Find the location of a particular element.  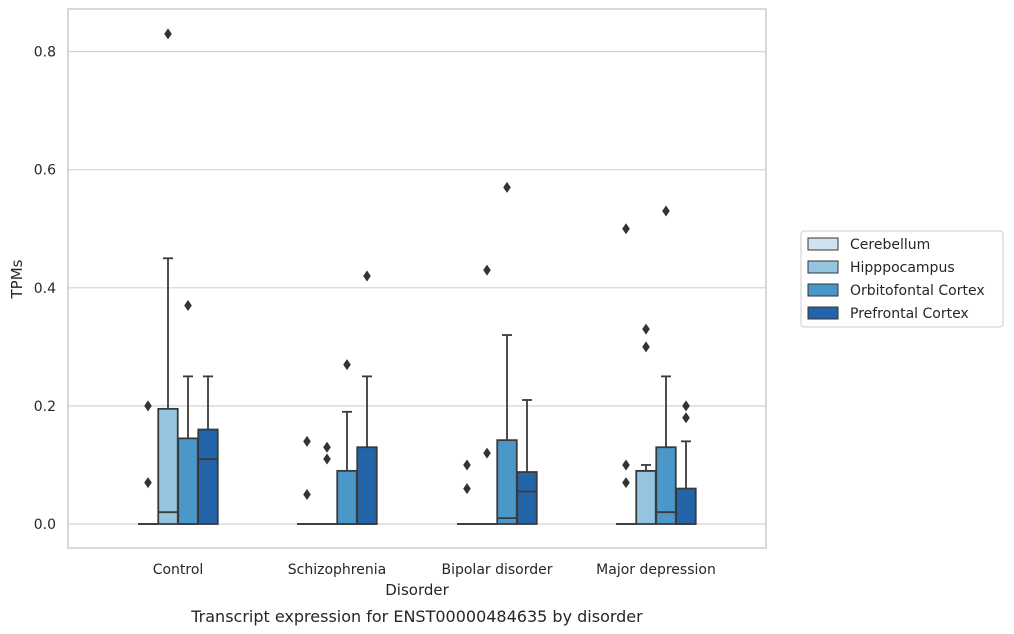

y-tick-label: 0.4 is located at coordinates (45, 289).